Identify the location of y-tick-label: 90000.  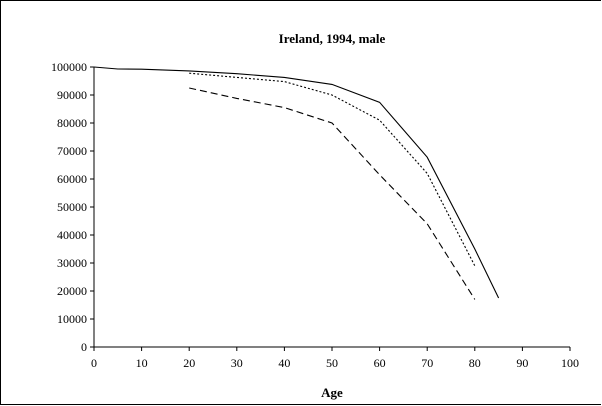
(72, 95).